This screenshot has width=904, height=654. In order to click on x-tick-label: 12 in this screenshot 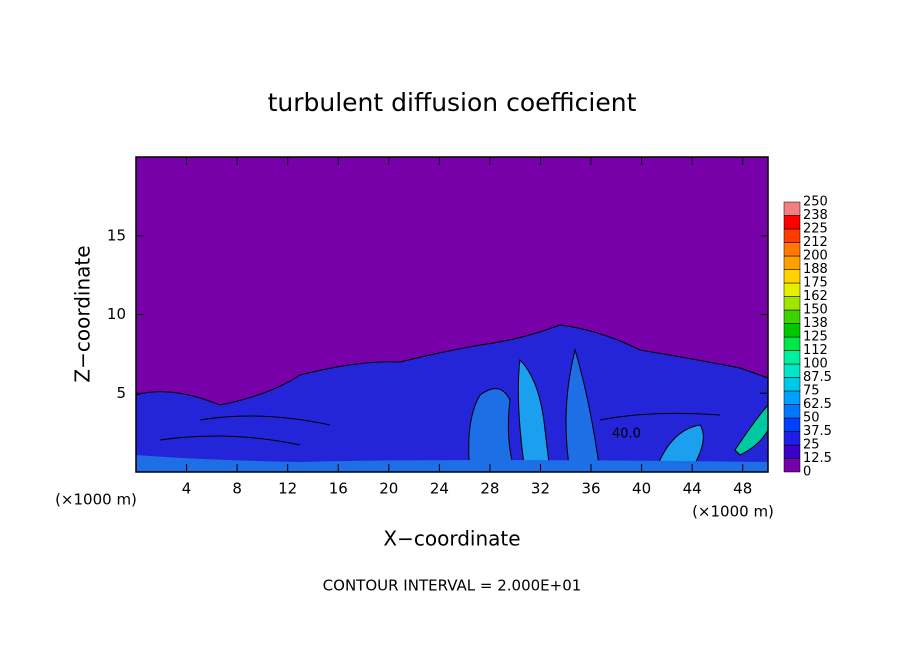, I will do `click(287, 489)`.